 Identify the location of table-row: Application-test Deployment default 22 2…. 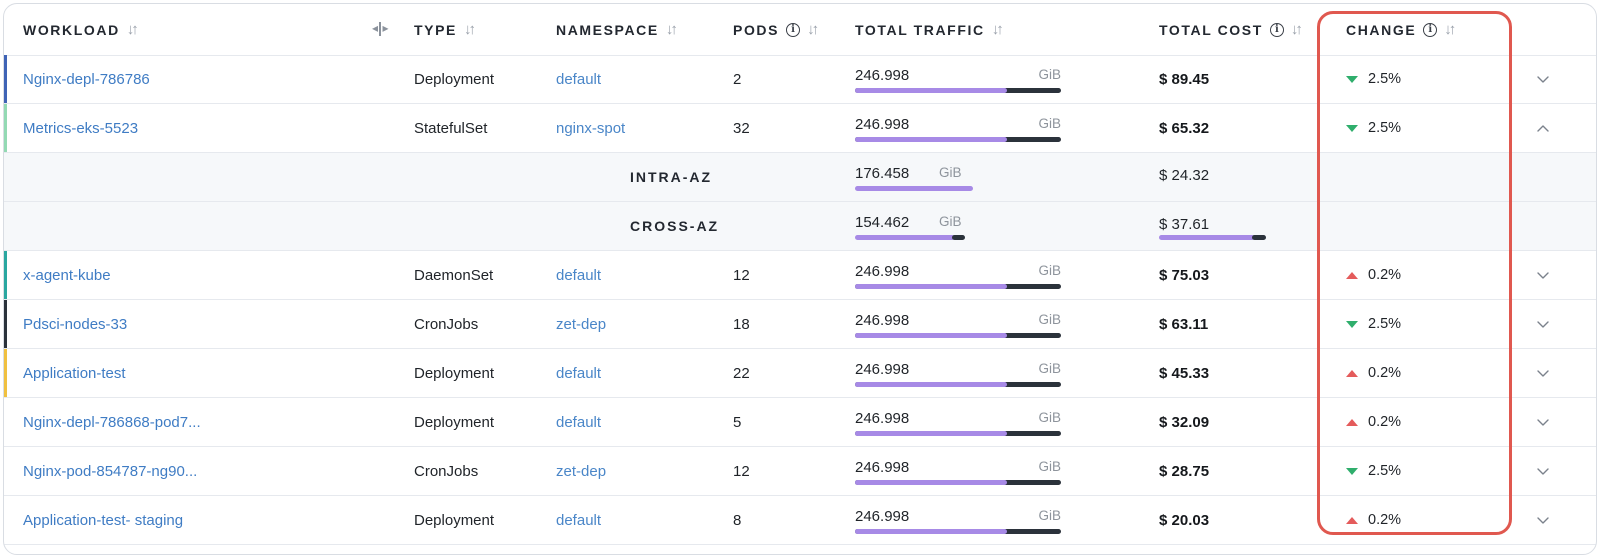
(800, 373).